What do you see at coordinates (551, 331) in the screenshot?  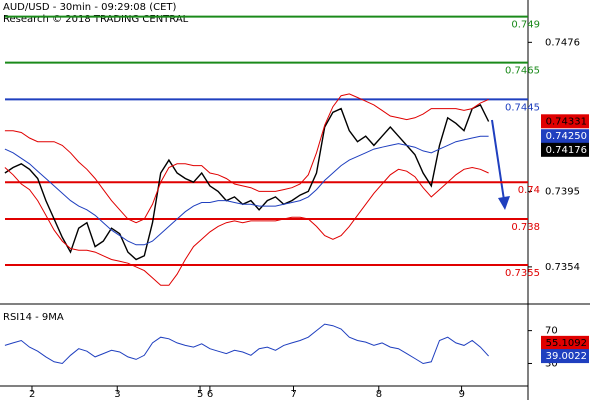 I see `y-tick-label: 70` at bounding box center [551, 331].